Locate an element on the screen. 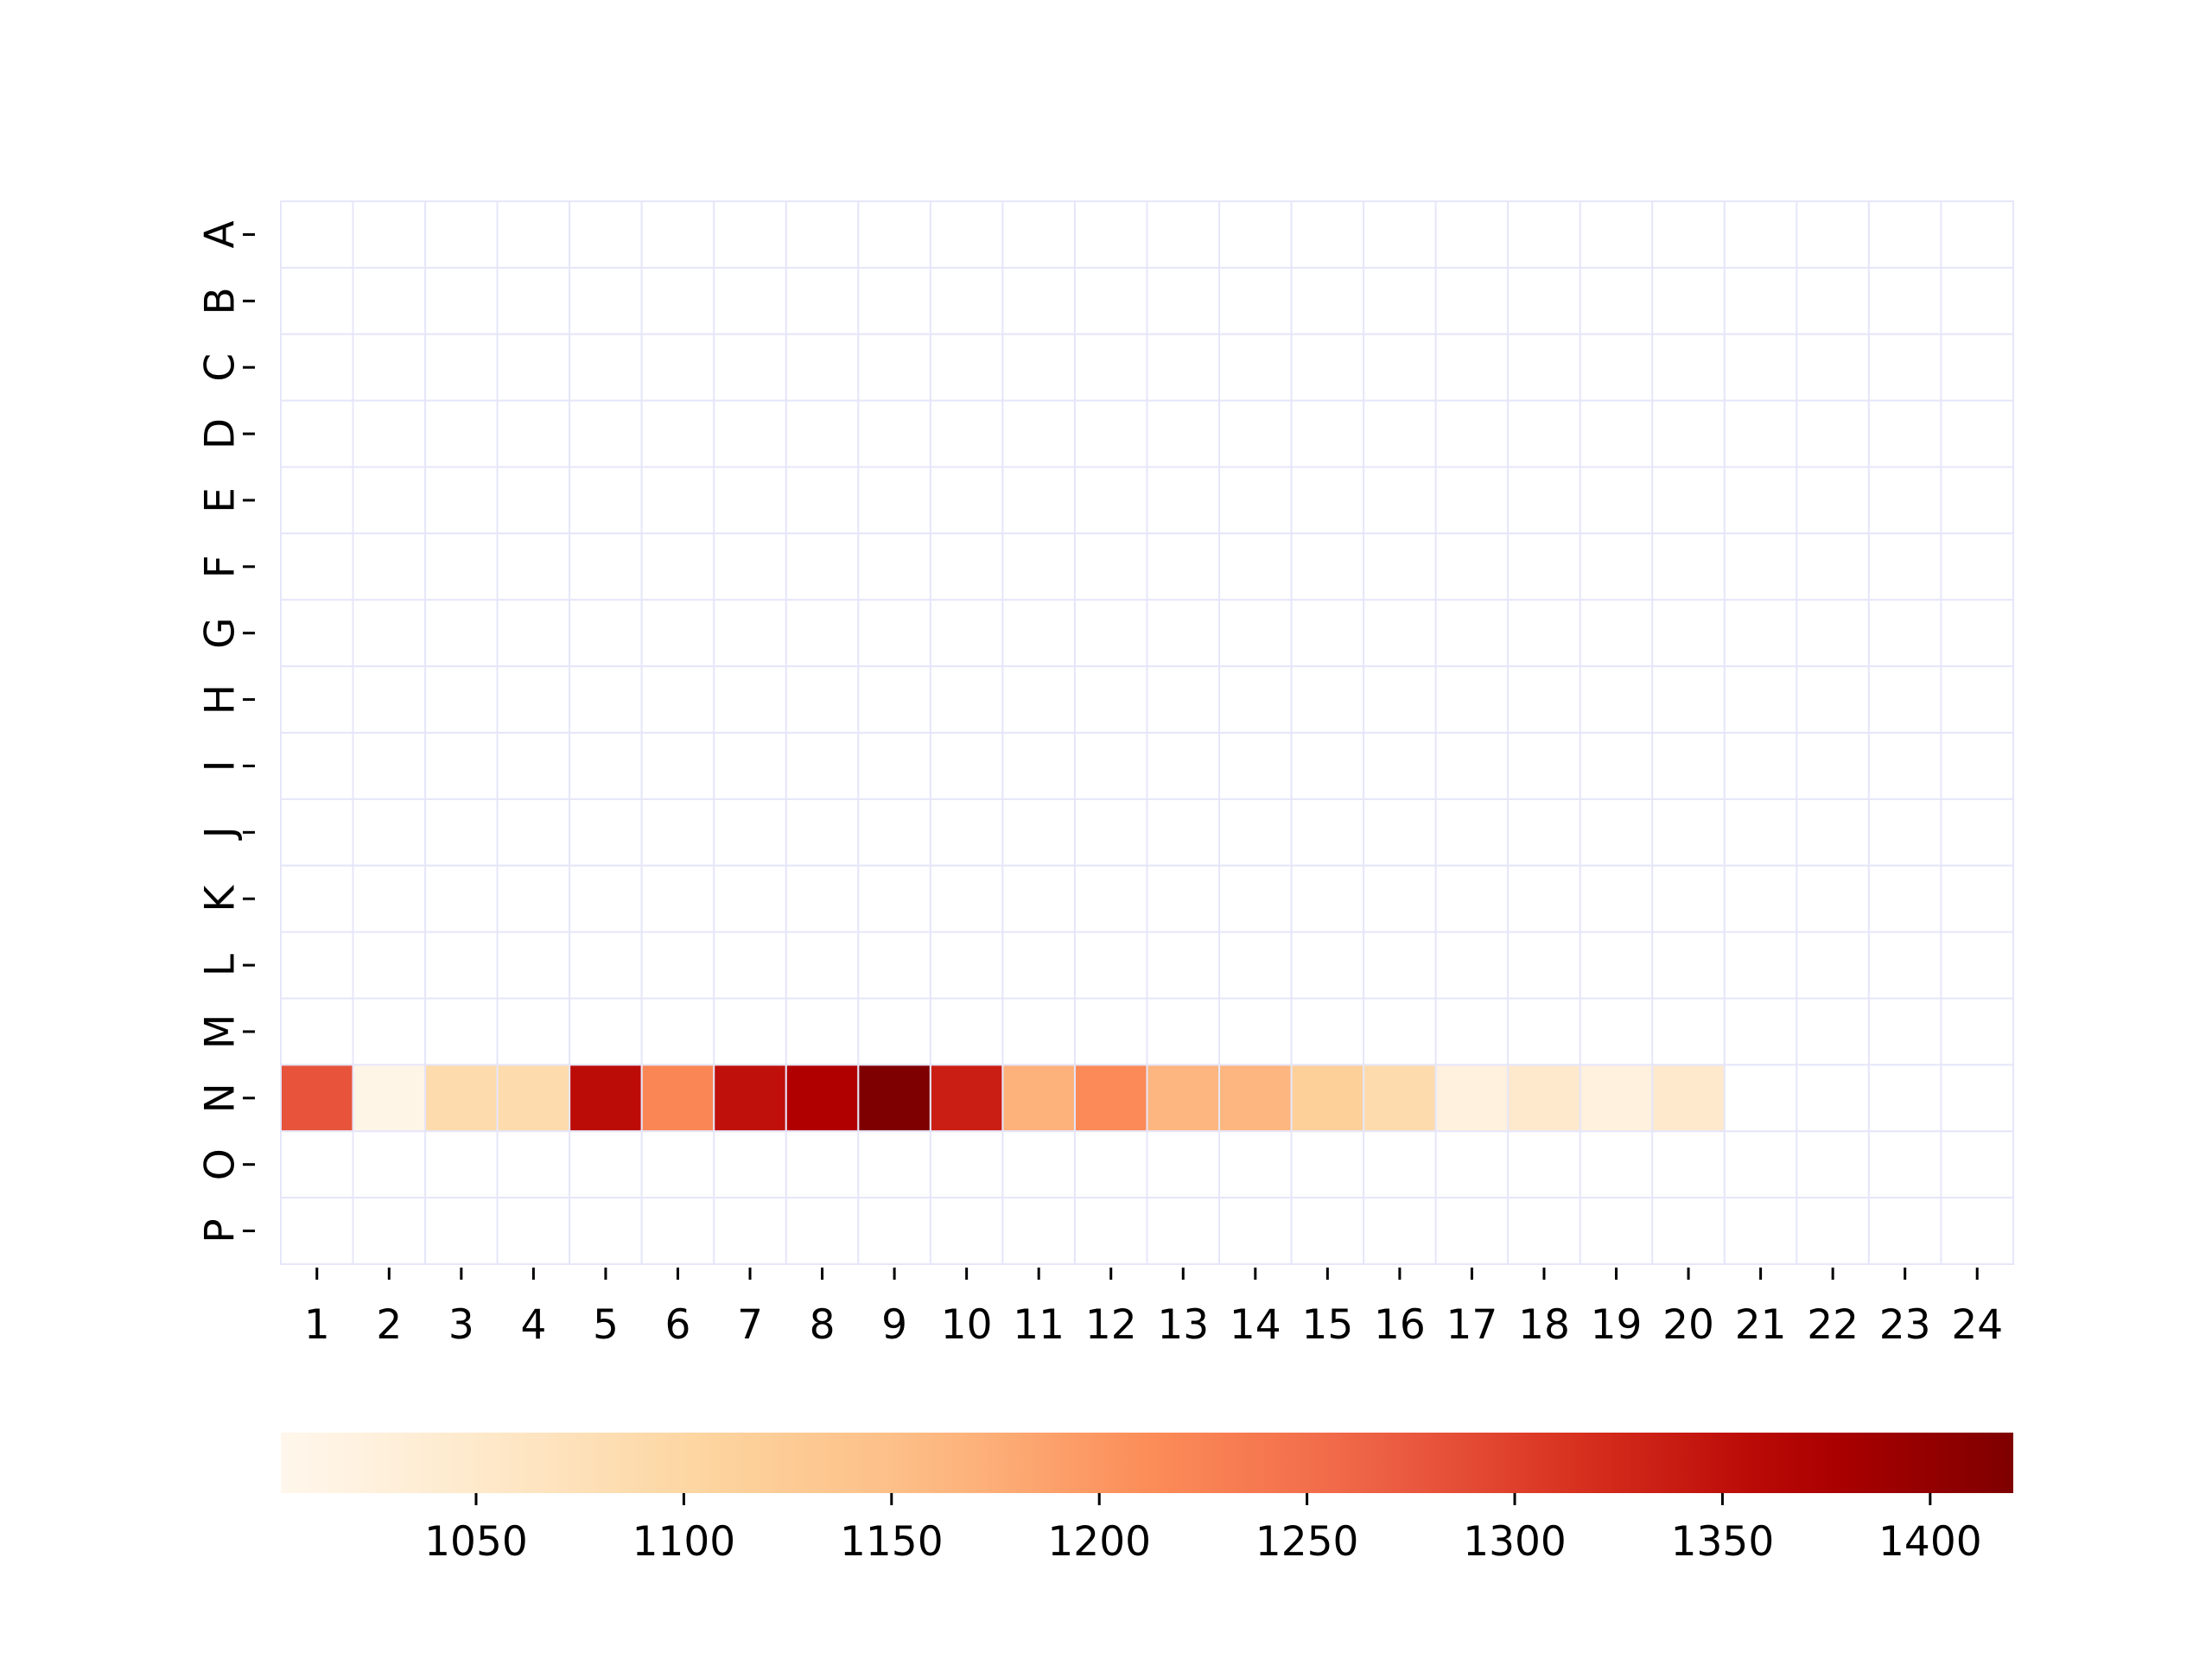 The image size is (2212, 1659). heatmap-cell-H11 is located at coordinates (1038, 699).